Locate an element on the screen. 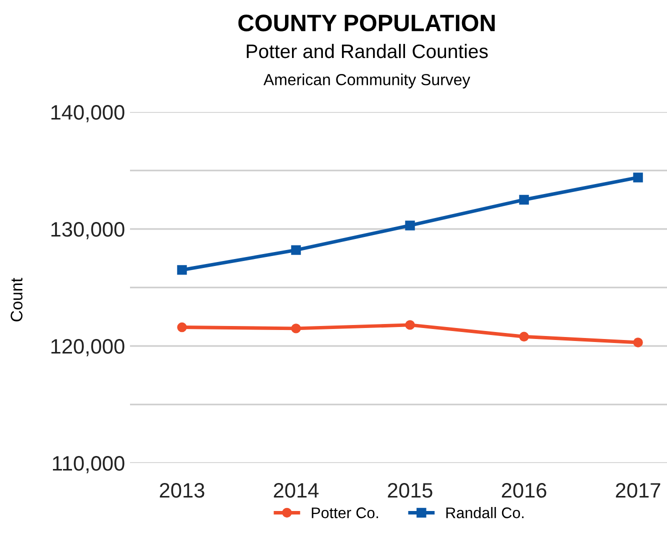 This screenshot has height=535, width=667. x-tick-label: 2017 is located at coordinates (638, 490).